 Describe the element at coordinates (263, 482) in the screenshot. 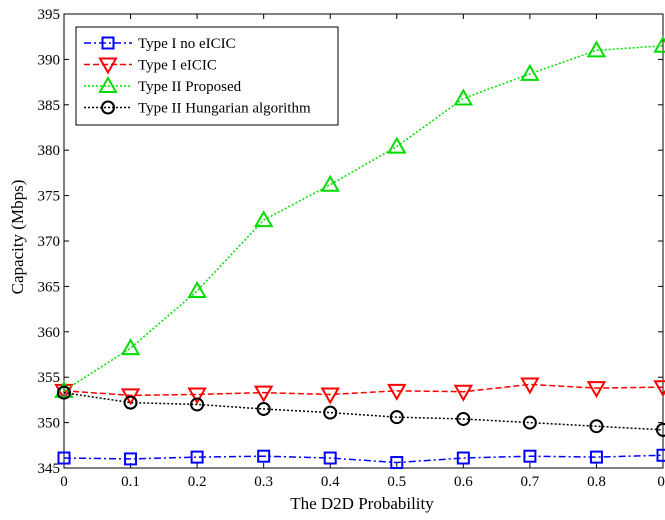

I see `x-tick-label: 0.3` at that location.